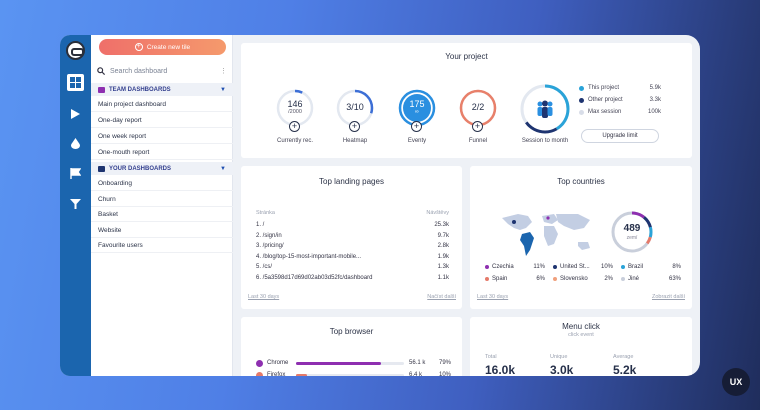 Image resolution: width=760 pixels, height=410 pixels. Describe the element at coordinates (605, 112) in the screenshot. I see `legend-label: Max session` at that location.